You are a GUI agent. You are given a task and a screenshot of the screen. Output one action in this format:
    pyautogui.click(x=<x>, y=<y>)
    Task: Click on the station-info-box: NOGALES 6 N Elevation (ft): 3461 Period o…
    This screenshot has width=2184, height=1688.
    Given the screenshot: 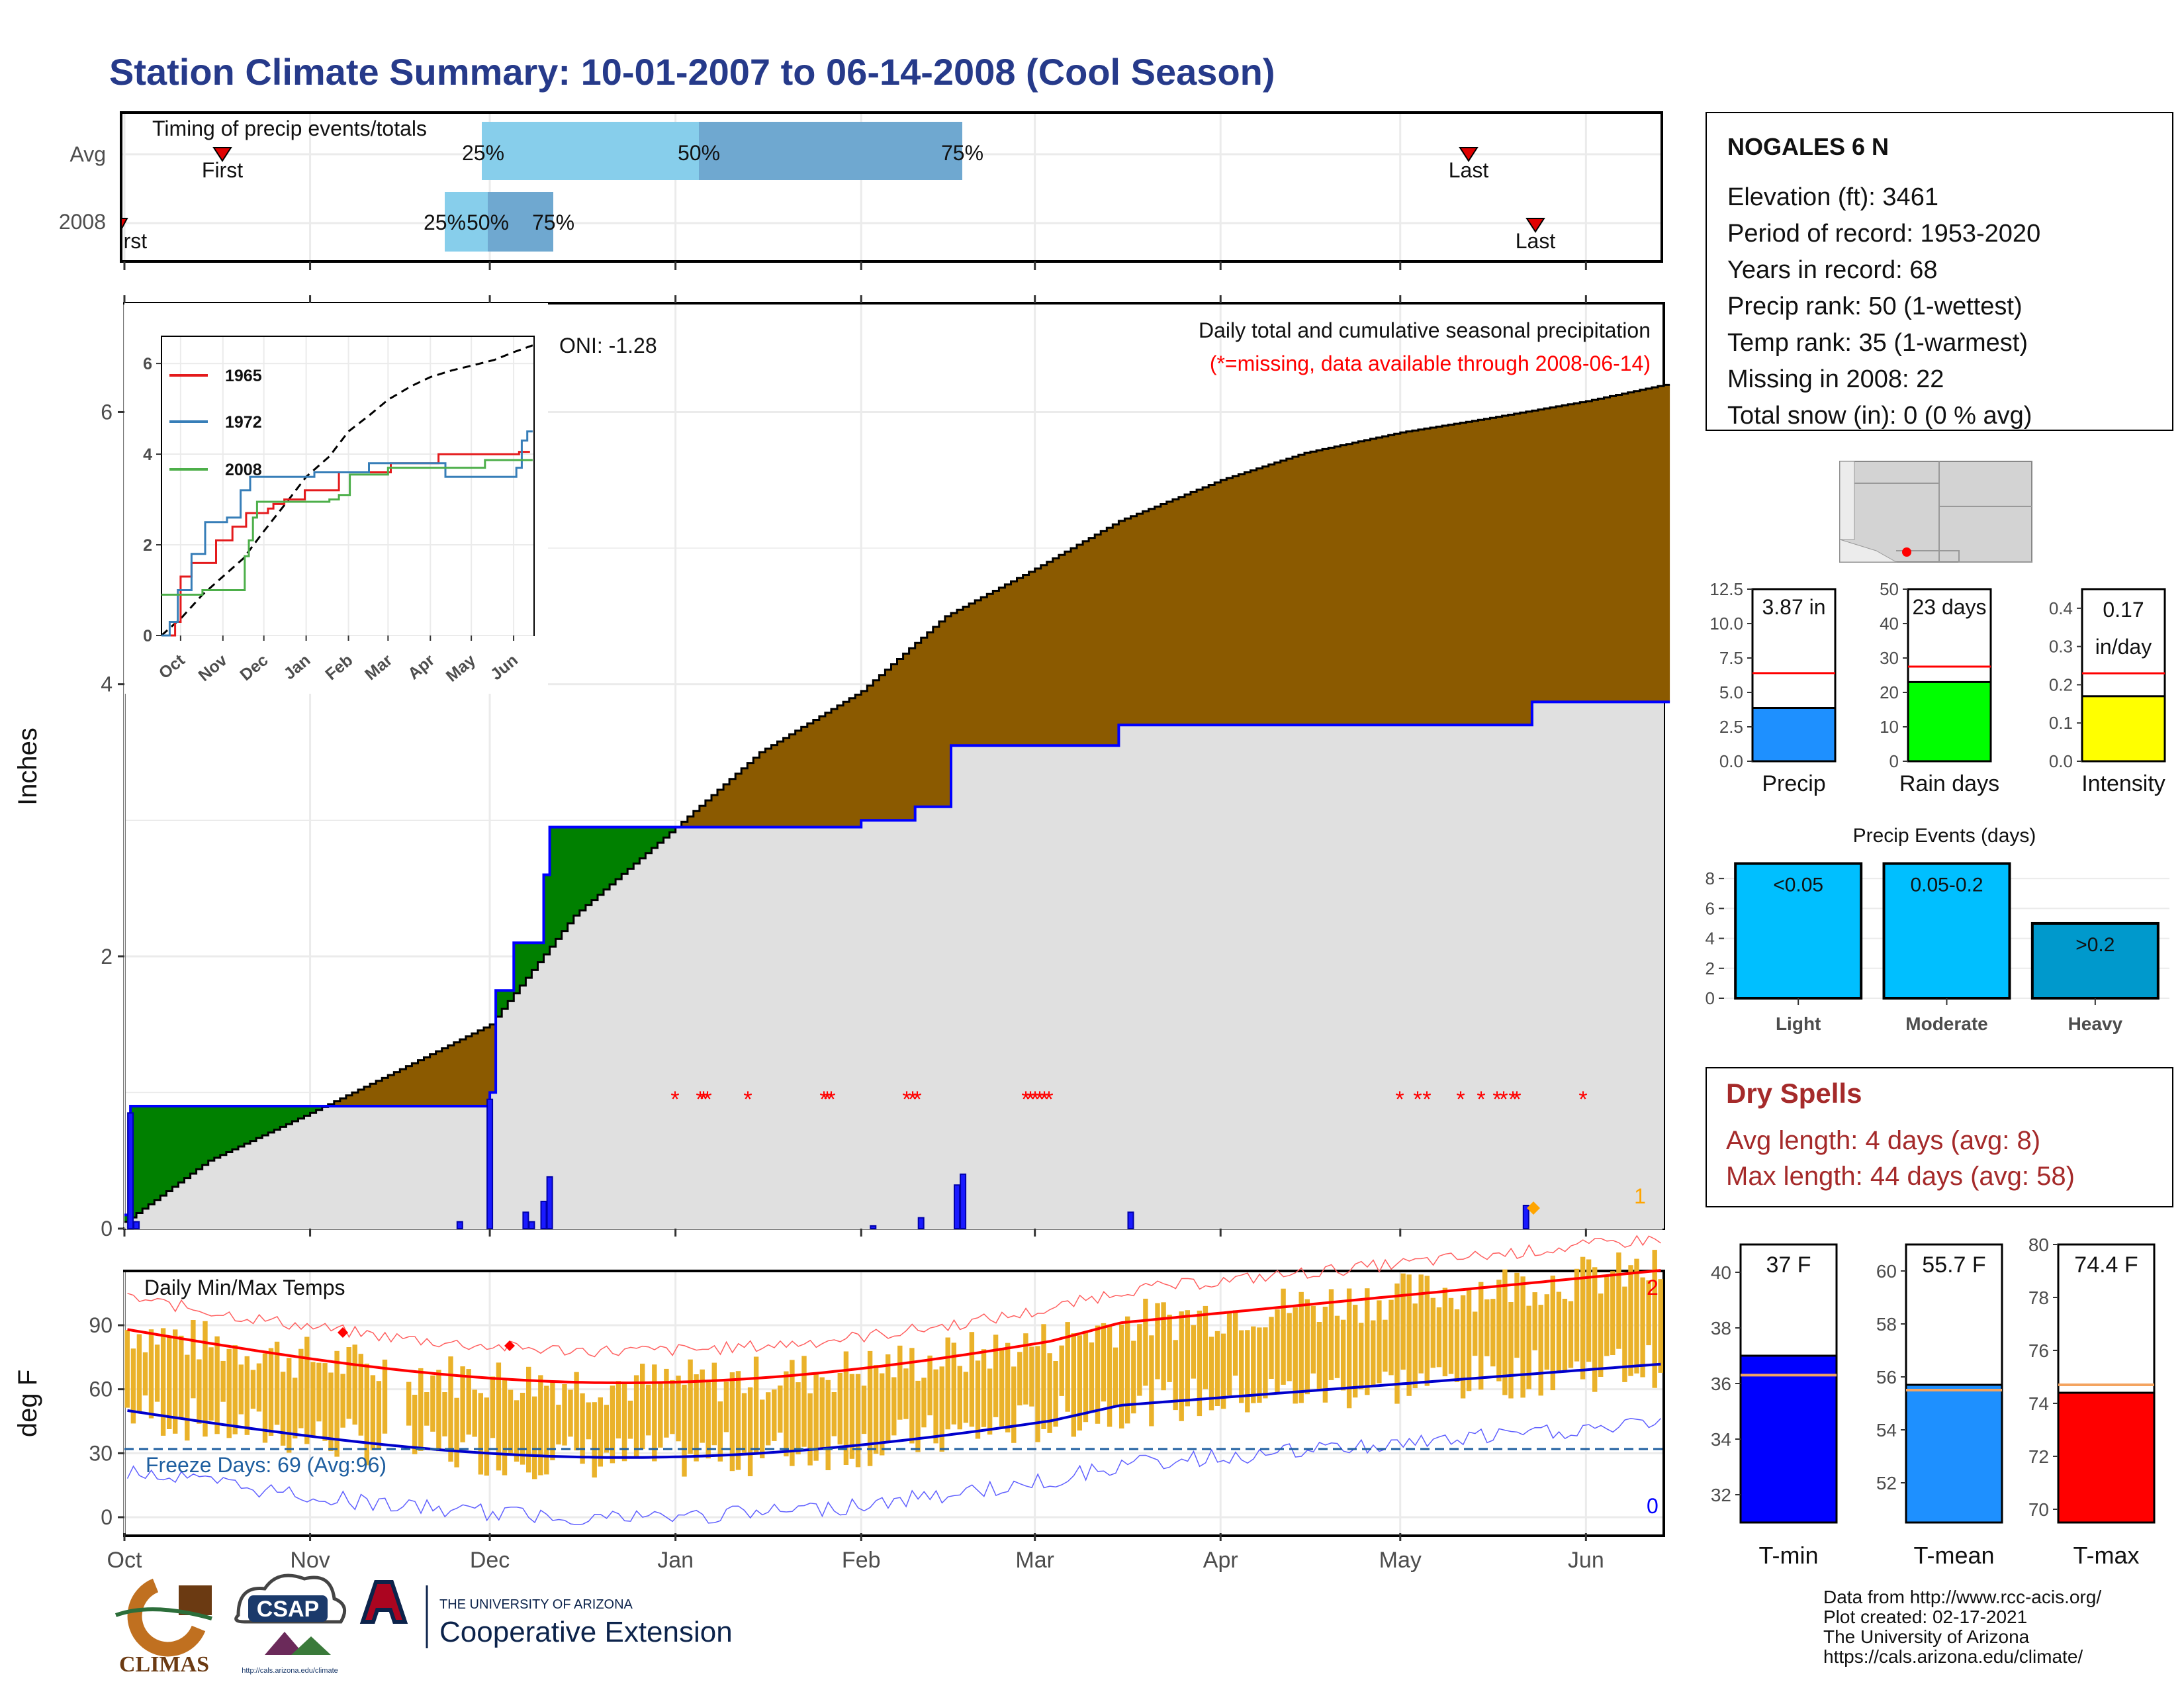 What is the action you would take?
    pyautogui.click(x=1940, y=271)
    